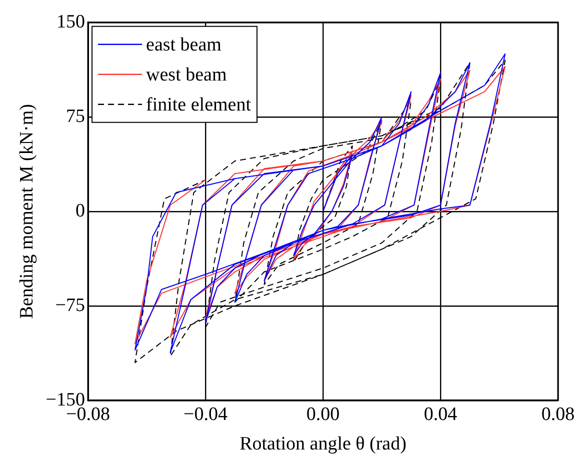 Image resolution: width=588 pixels, height=470 pixels. Describe the element at coordinates (184, 45) in the screenshot. I see `legend-label: east beam` at that location.